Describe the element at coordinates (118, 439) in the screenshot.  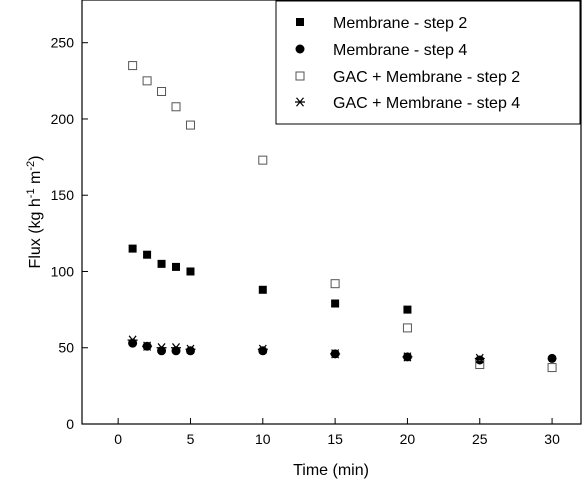
I see `x-tick-label: 0` at that location.